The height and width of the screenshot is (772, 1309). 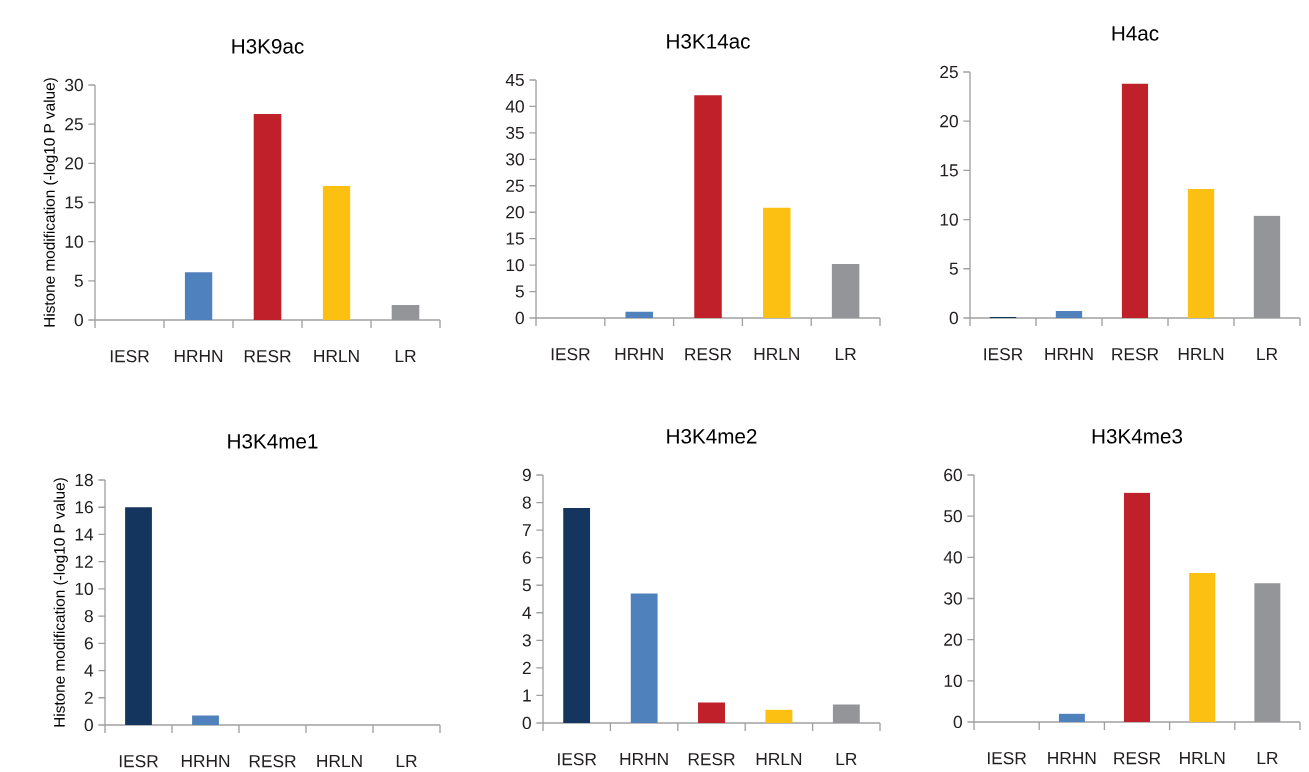 I want to click on y-axis-title: Histone modification (-log10 P value), so click(x=60, y=602).